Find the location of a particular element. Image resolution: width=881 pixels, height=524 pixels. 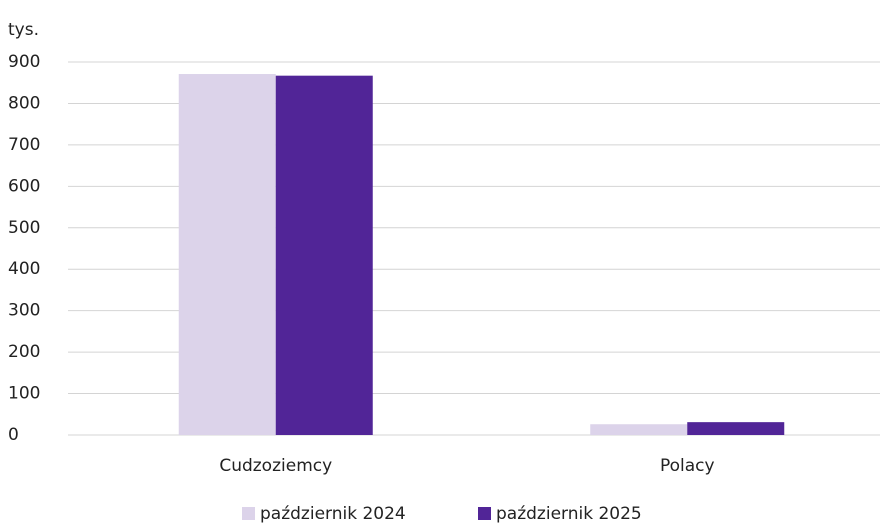

y-axis-label: tys. is located at coordinates (23, 30).